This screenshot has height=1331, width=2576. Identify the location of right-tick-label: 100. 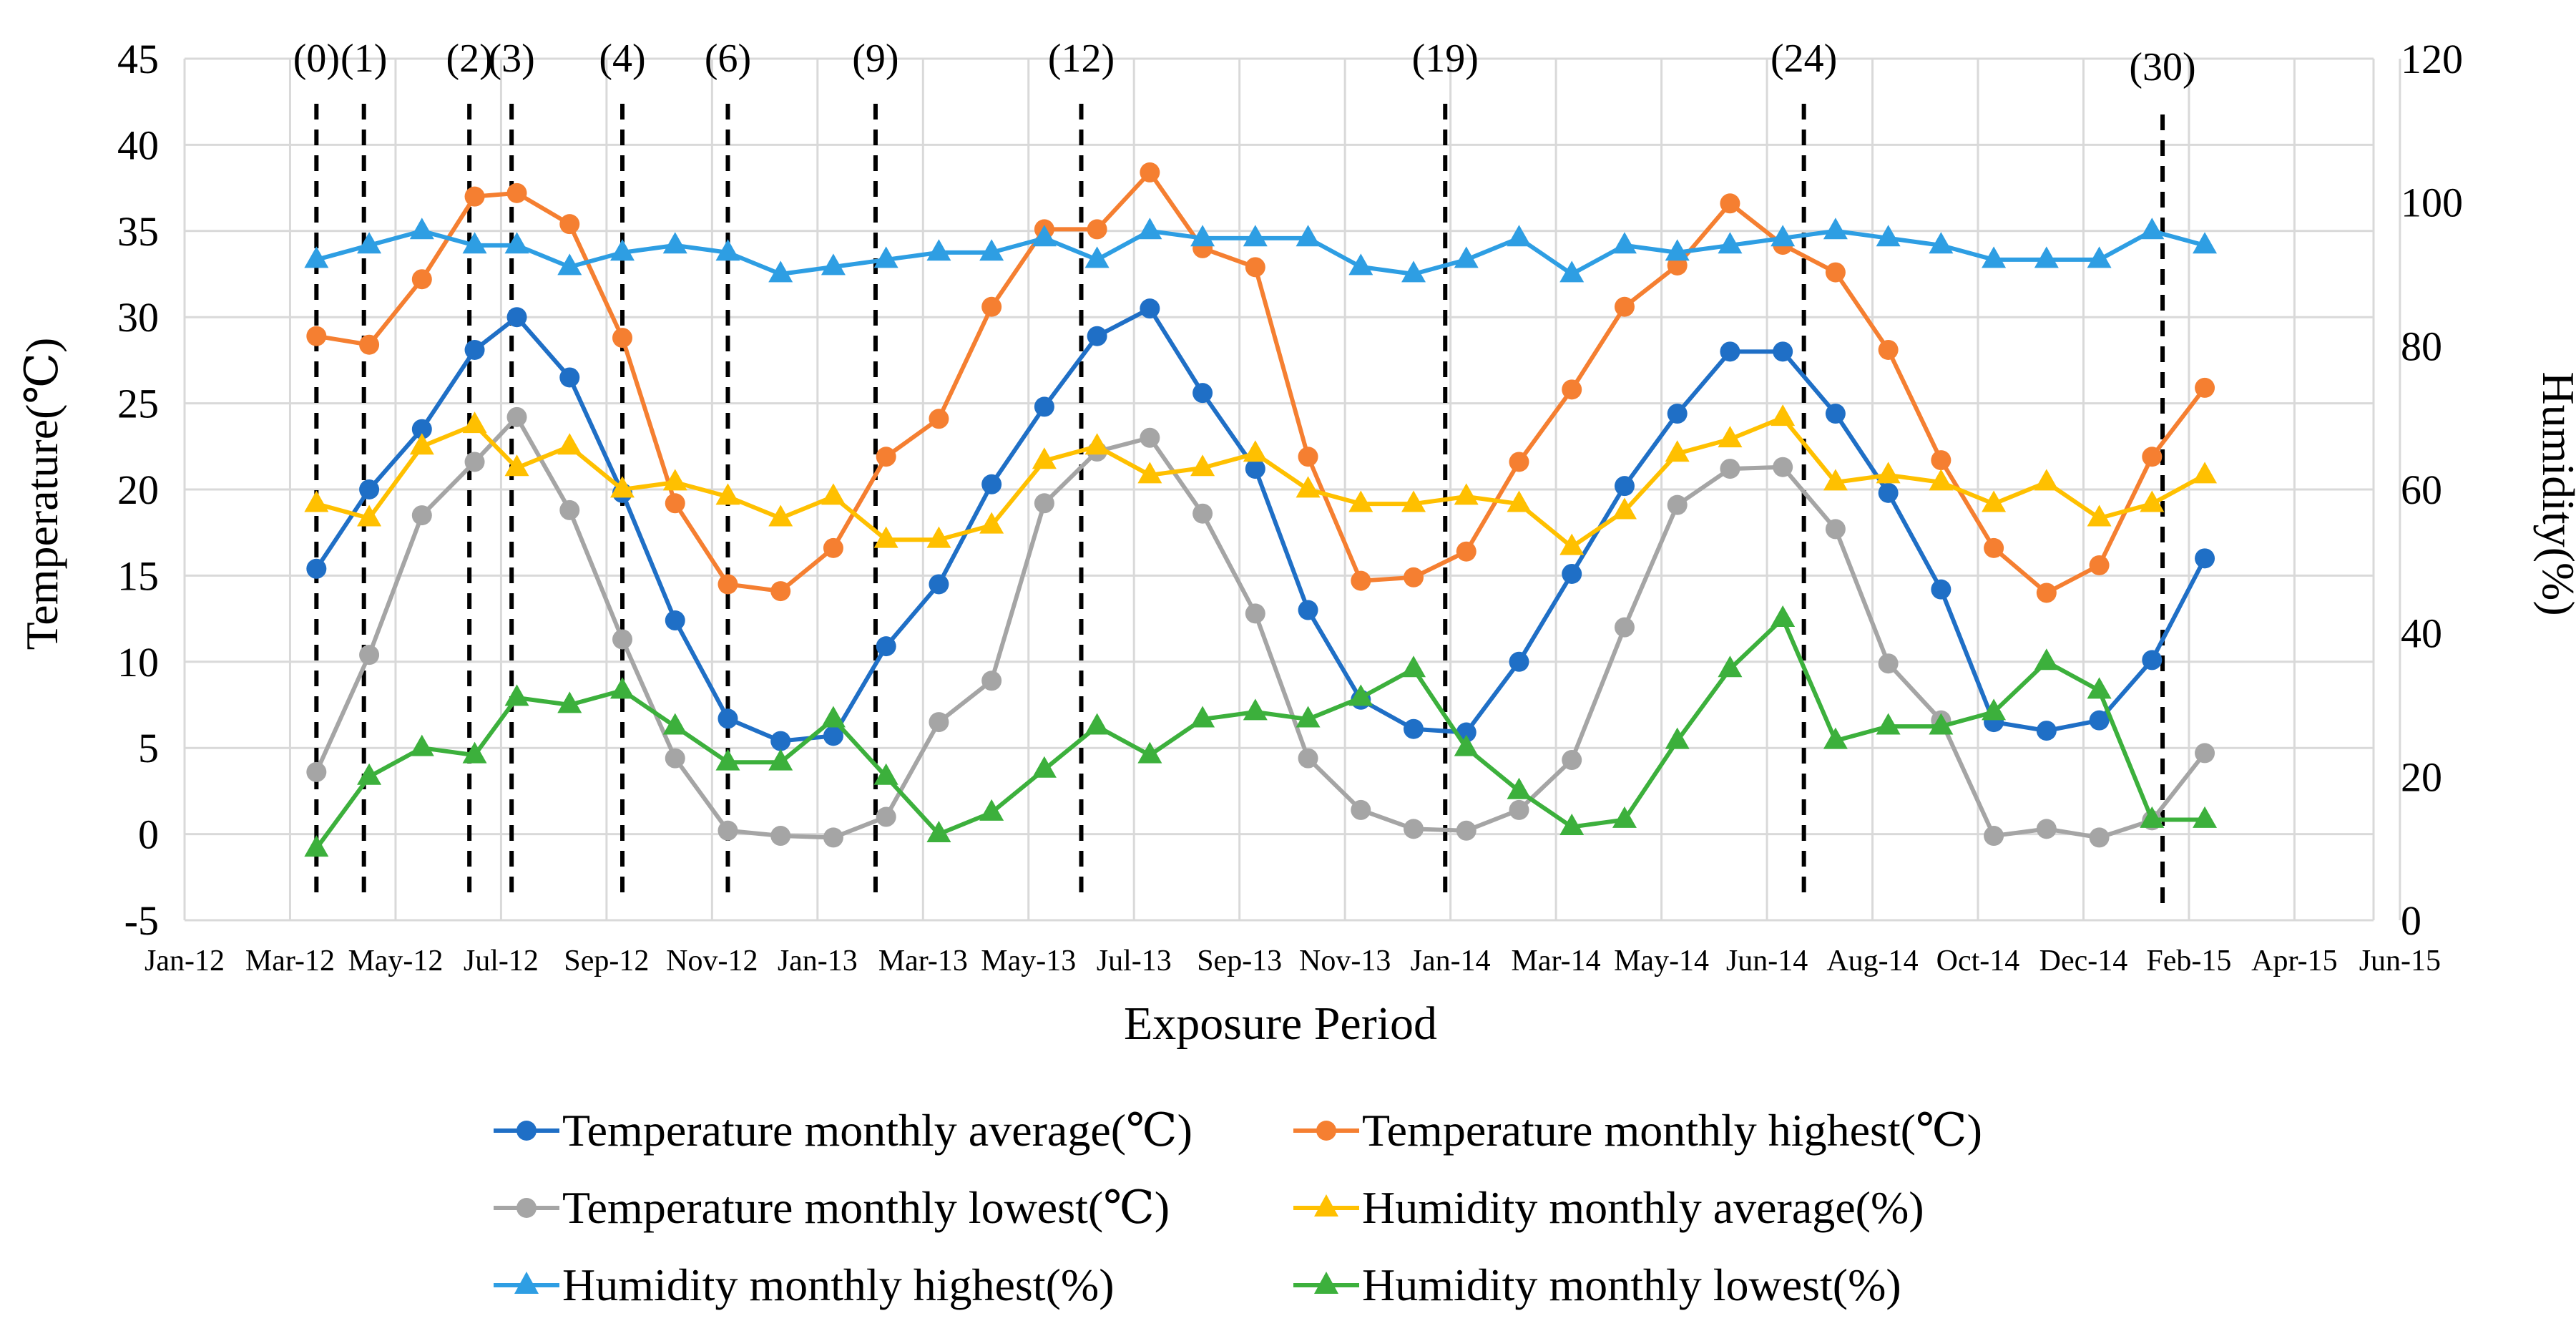
(2432, 203).